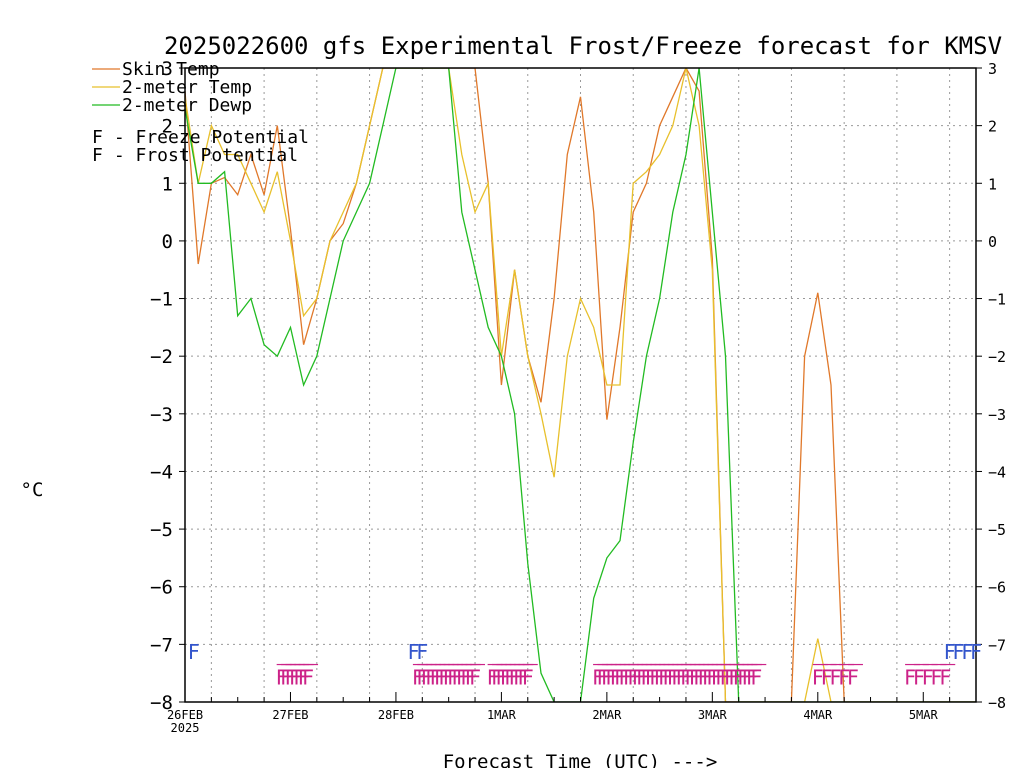  I want to click on legend-label-dewp: 2-meter Dewp, so click(187, 105).